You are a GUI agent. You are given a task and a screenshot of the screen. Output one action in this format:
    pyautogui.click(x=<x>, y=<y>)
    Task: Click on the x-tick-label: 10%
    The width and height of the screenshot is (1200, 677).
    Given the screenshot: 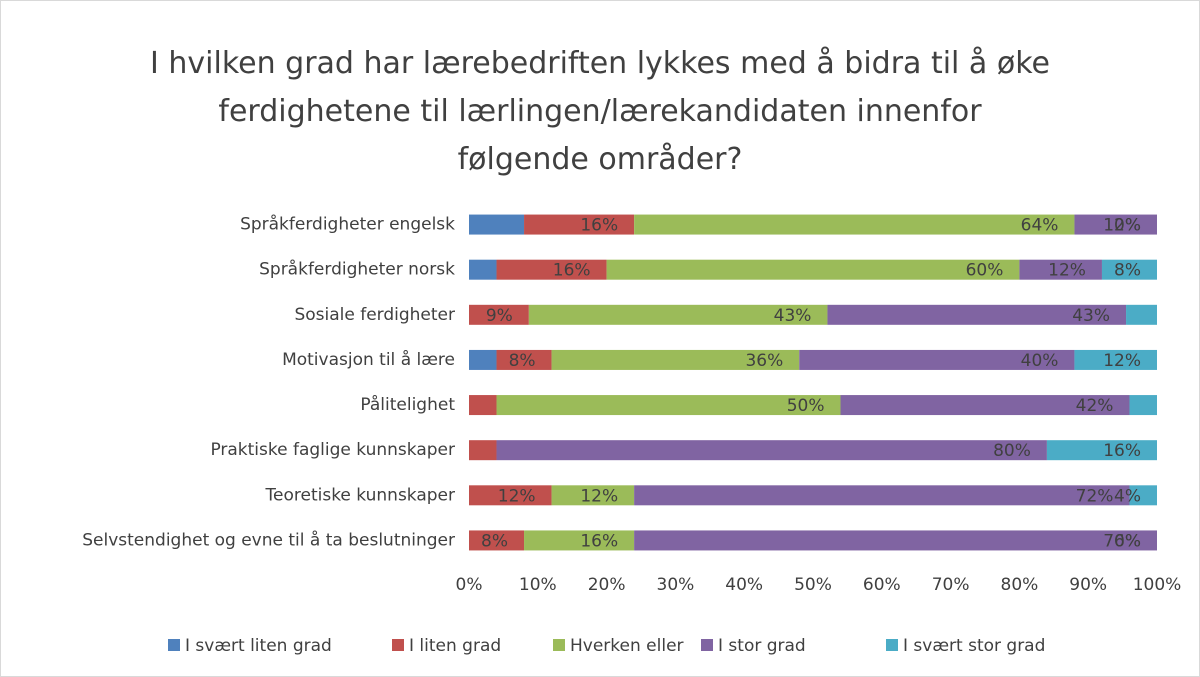 What is the action you would take?
    pyautogui.click(x=538, y=585)
    